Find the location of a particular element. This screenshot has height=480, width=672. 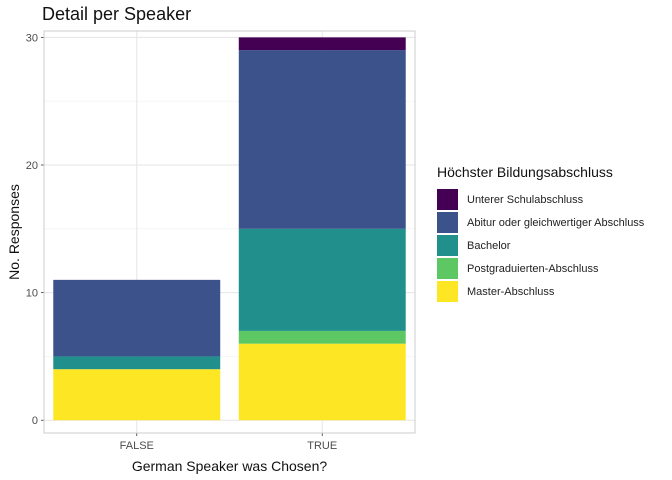

legend-label: Master-Abschluss is located at coordinates (511, 291).